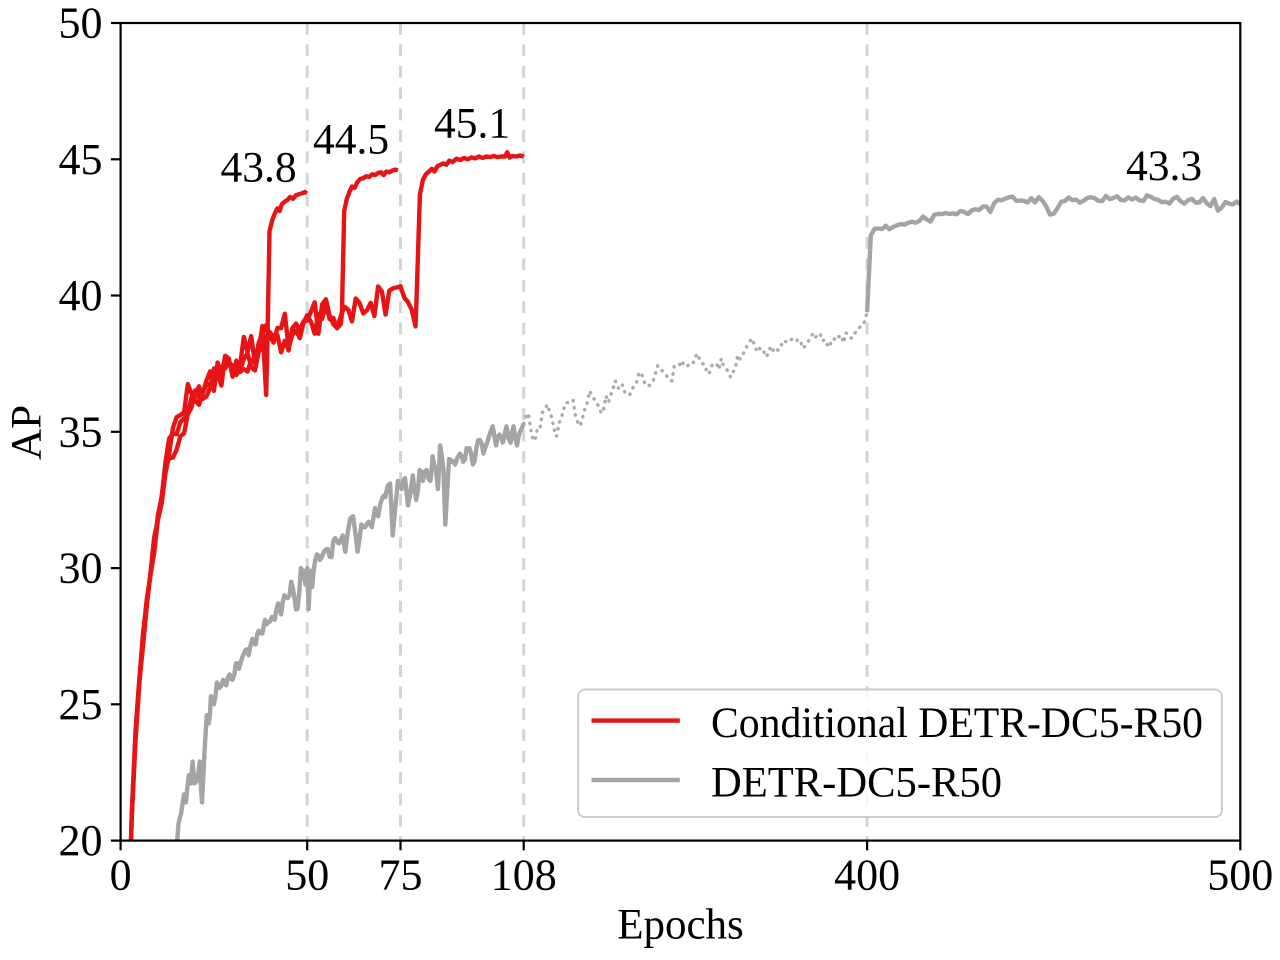 The image size is (1280, 960). I want to click on svg-text: 500, so click(1240, 875).